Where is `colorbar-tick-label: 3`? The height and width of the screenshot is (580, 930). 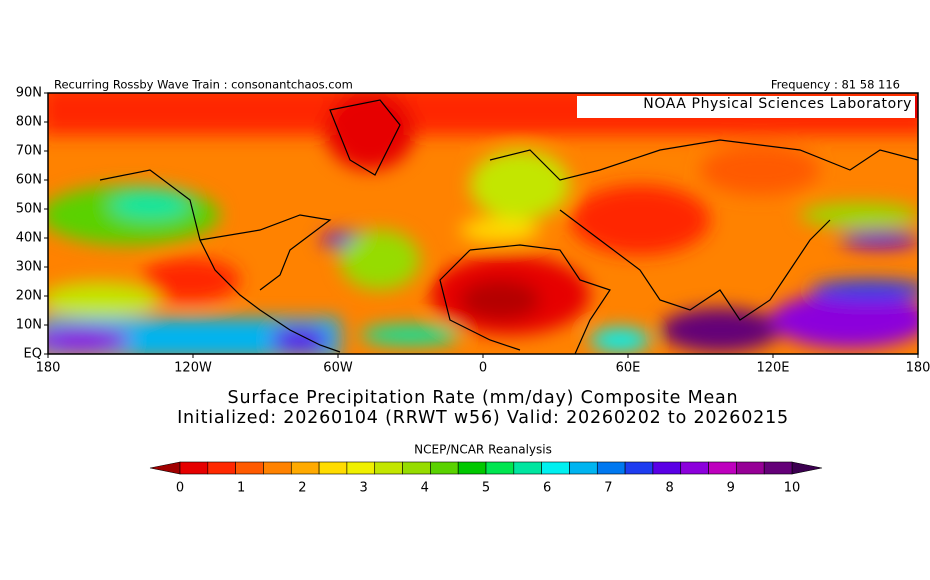
colorbar-tick-label: 3 is located at coordinates (363, 488).